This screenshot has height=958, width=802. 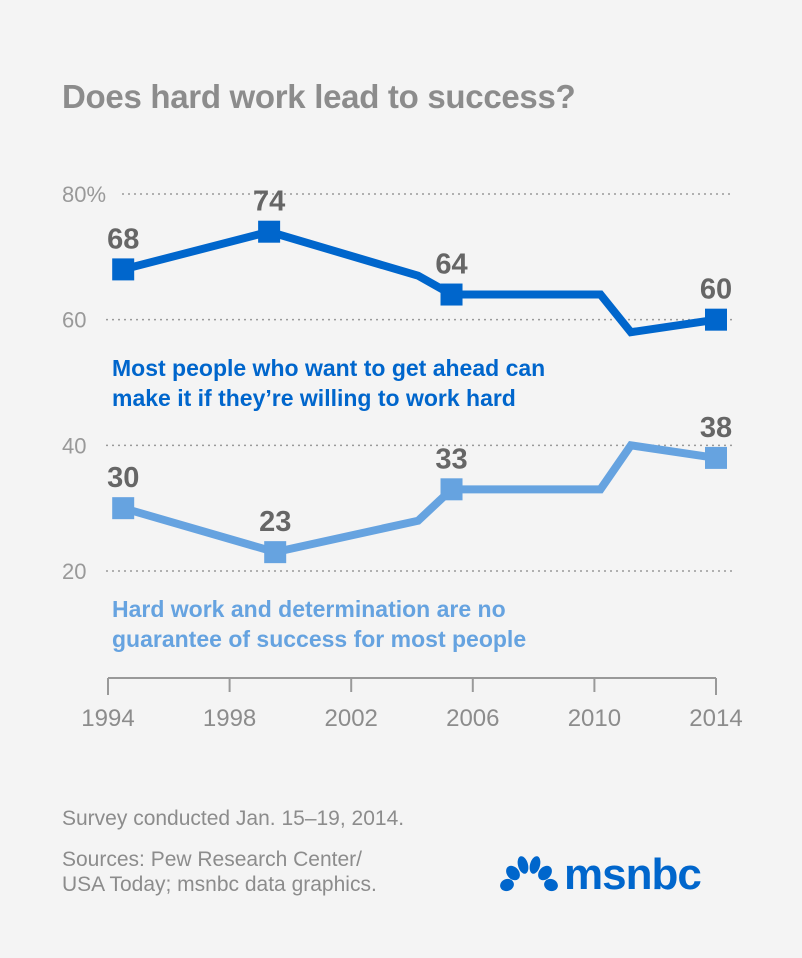 I want to click on x-tick-label: 1998, so click(x=229, y=718).